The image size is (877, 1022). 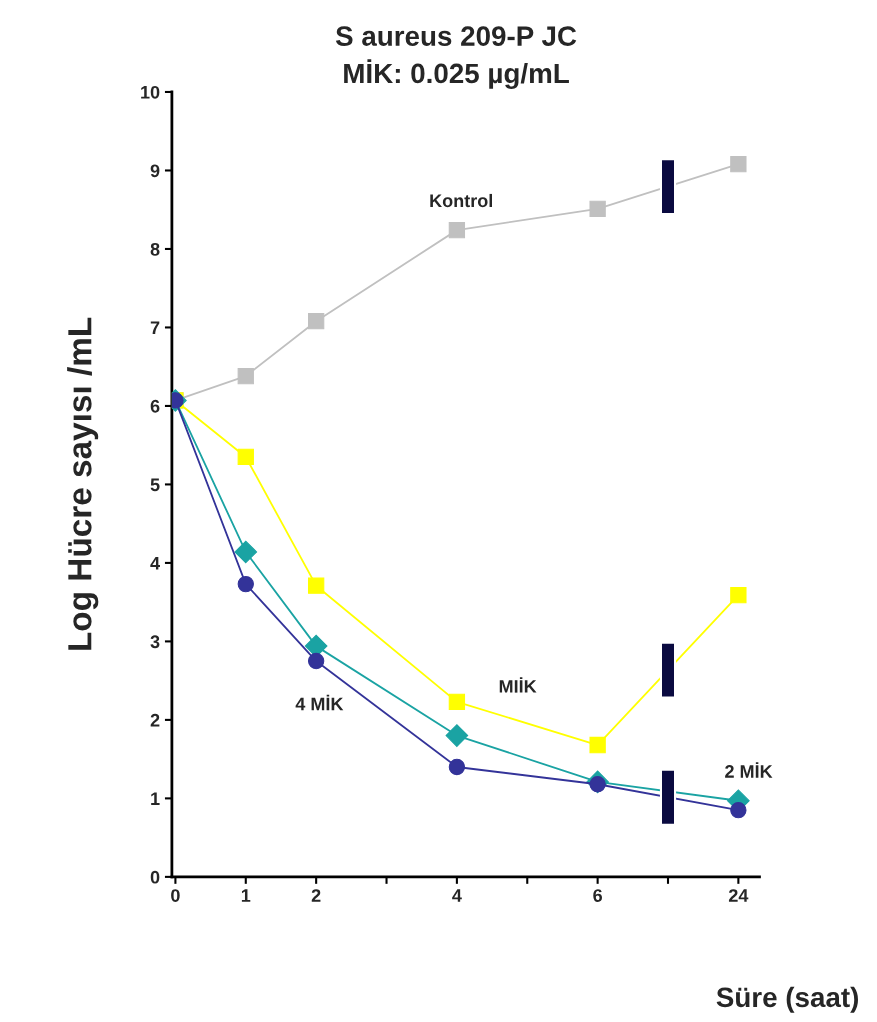 I want to click on y-tick-label: 10, so click(x=150, y=92).